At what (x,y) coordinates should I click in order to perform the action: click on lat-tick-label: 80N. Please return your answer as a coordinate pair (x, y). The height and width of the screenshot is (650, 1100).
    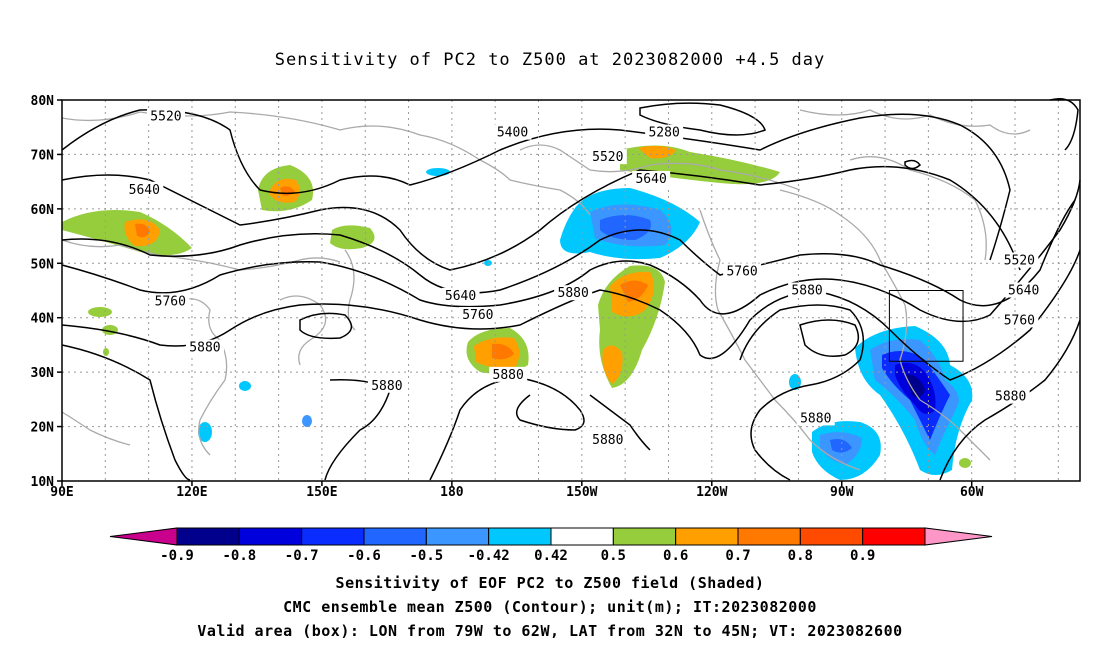
    Looking at the image, I should click on (43, 101).